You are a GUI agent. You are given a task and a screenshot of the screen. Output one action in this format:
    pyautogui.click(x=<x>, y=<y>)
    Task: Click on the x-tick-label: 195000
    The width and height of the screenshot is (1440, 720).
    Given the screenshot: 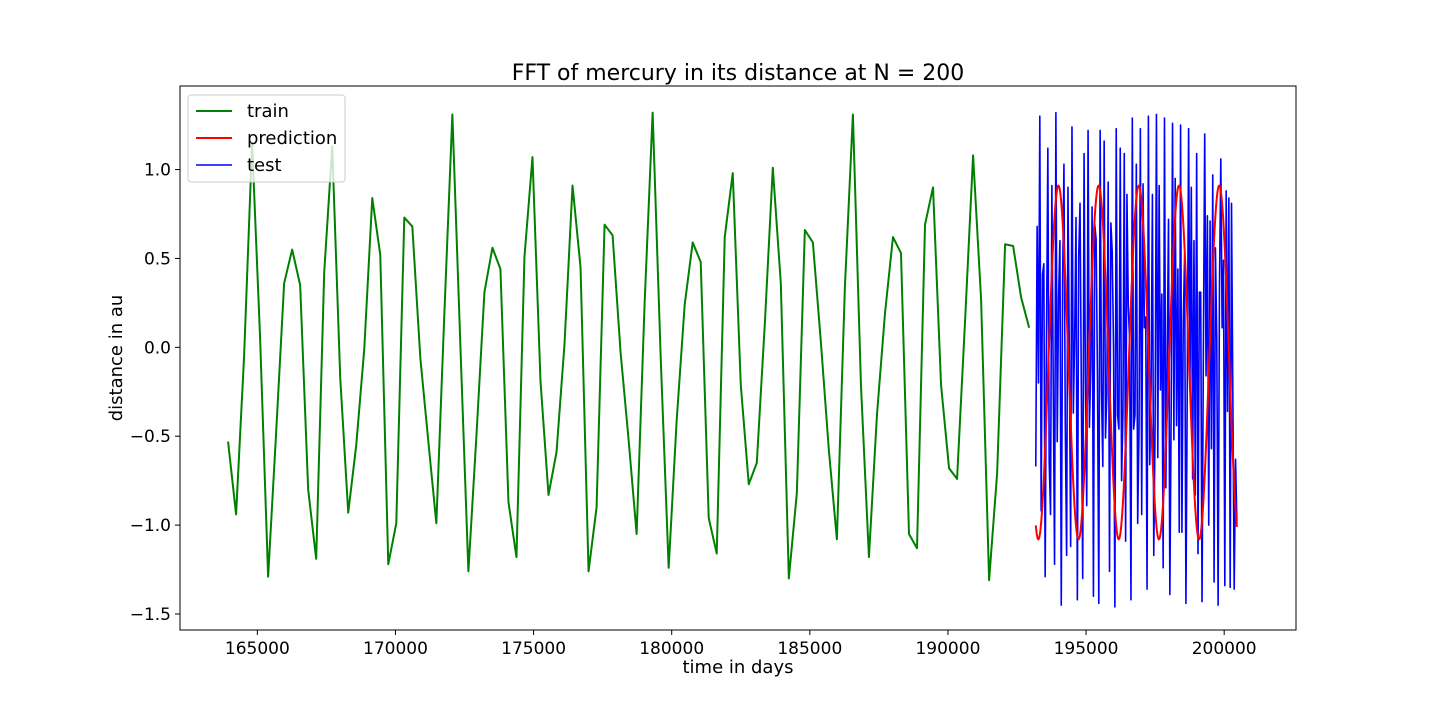 What is the action you would take?
    pyautogui.click(x=1086, y=649)
    